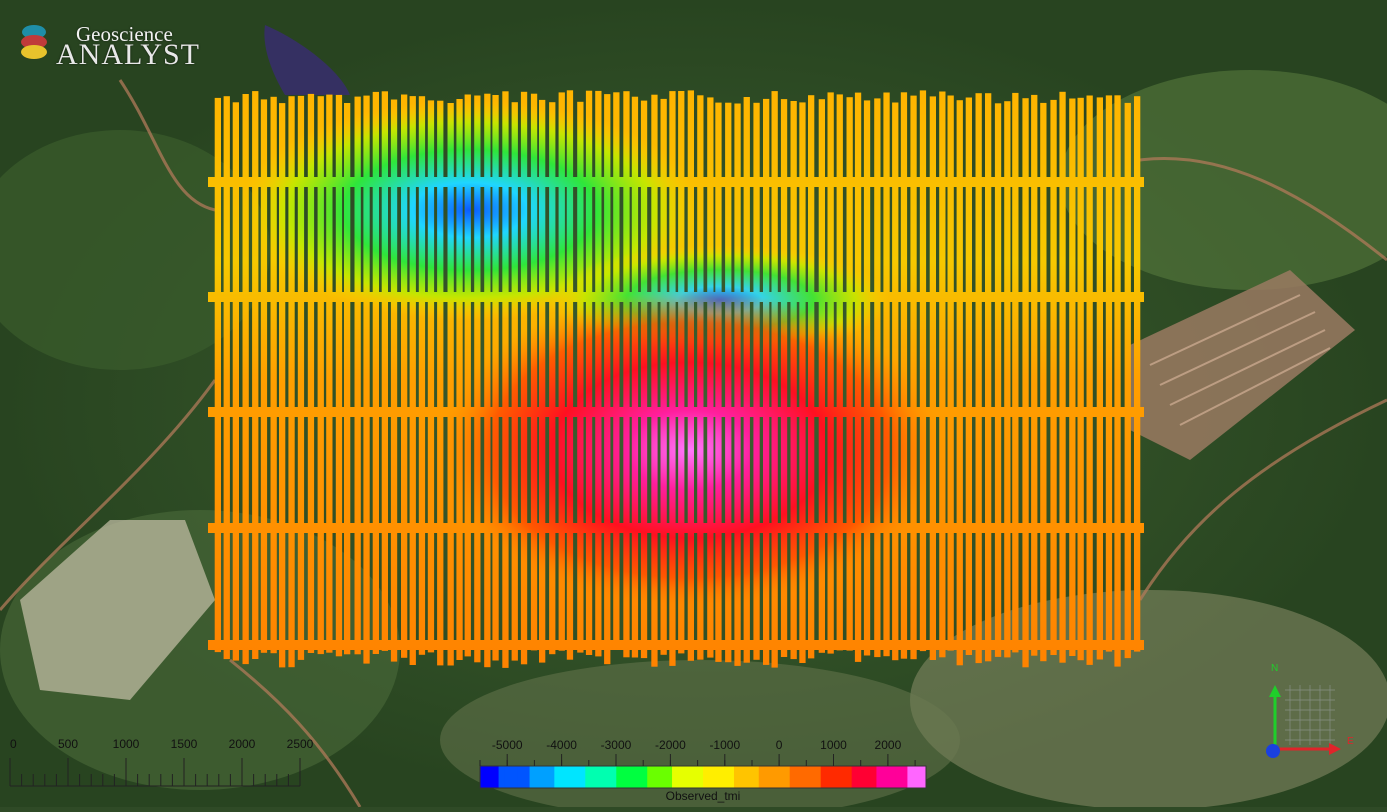 The width and height of the screenshot is (1387, 812). What do you see at coordinates (833, 745) in the screenshot?
I see `legend-tick-label: 1000` at bounding box center [833, 745].